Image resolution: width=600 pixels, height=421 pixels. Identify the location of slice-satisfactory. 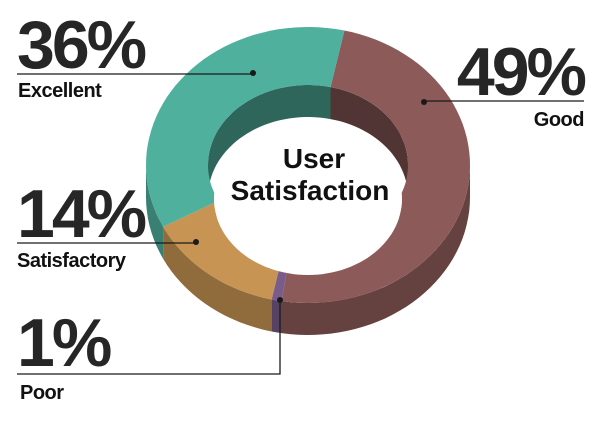
(224, 250).